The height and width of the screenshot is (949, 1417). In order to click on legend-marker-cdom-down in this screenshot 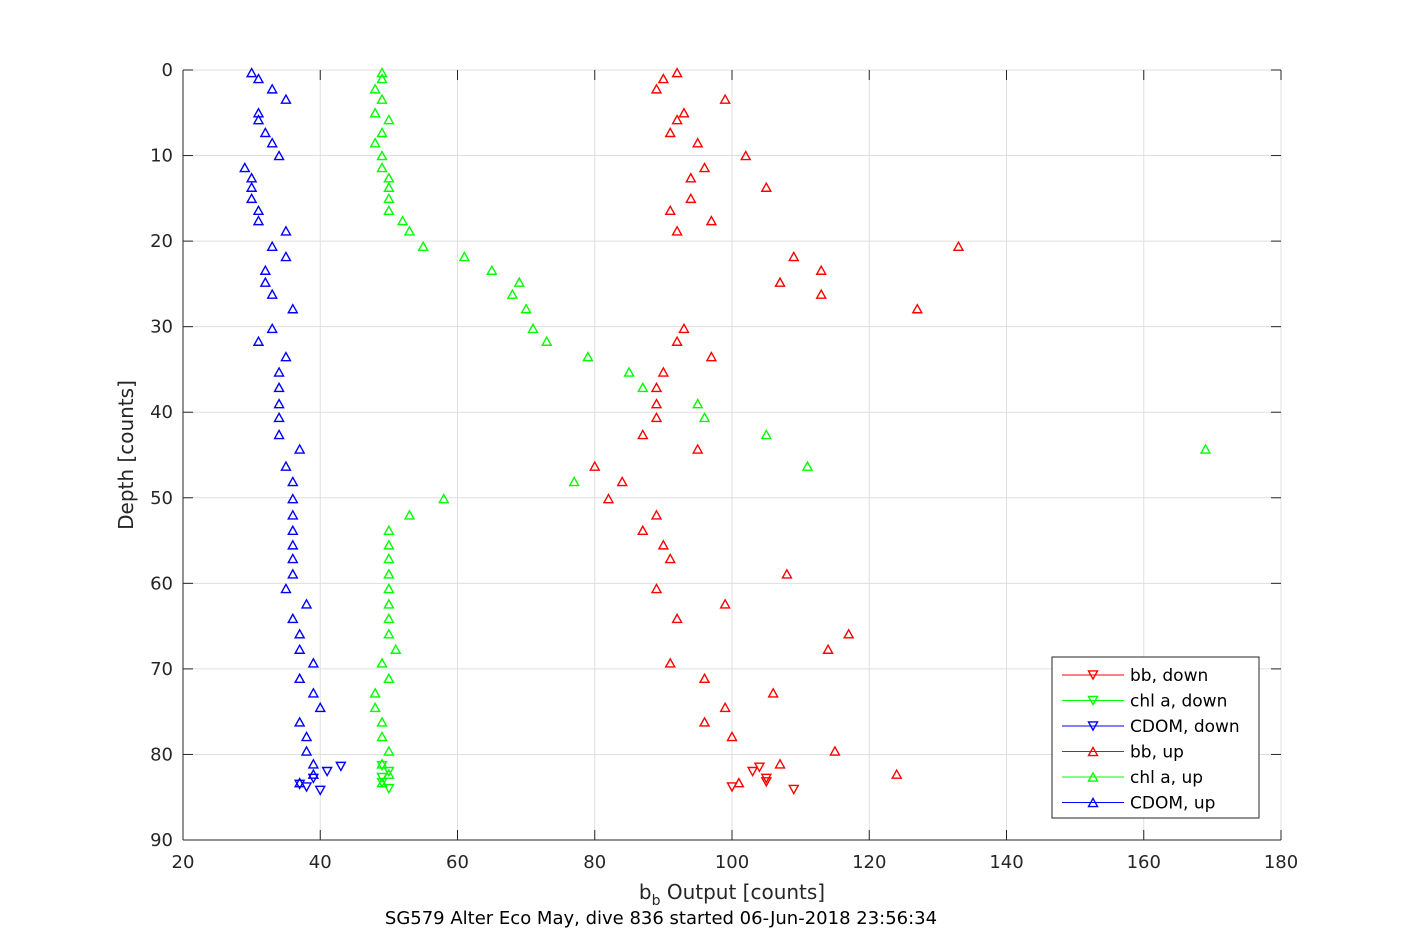, I will do `click(1093, 726)`.